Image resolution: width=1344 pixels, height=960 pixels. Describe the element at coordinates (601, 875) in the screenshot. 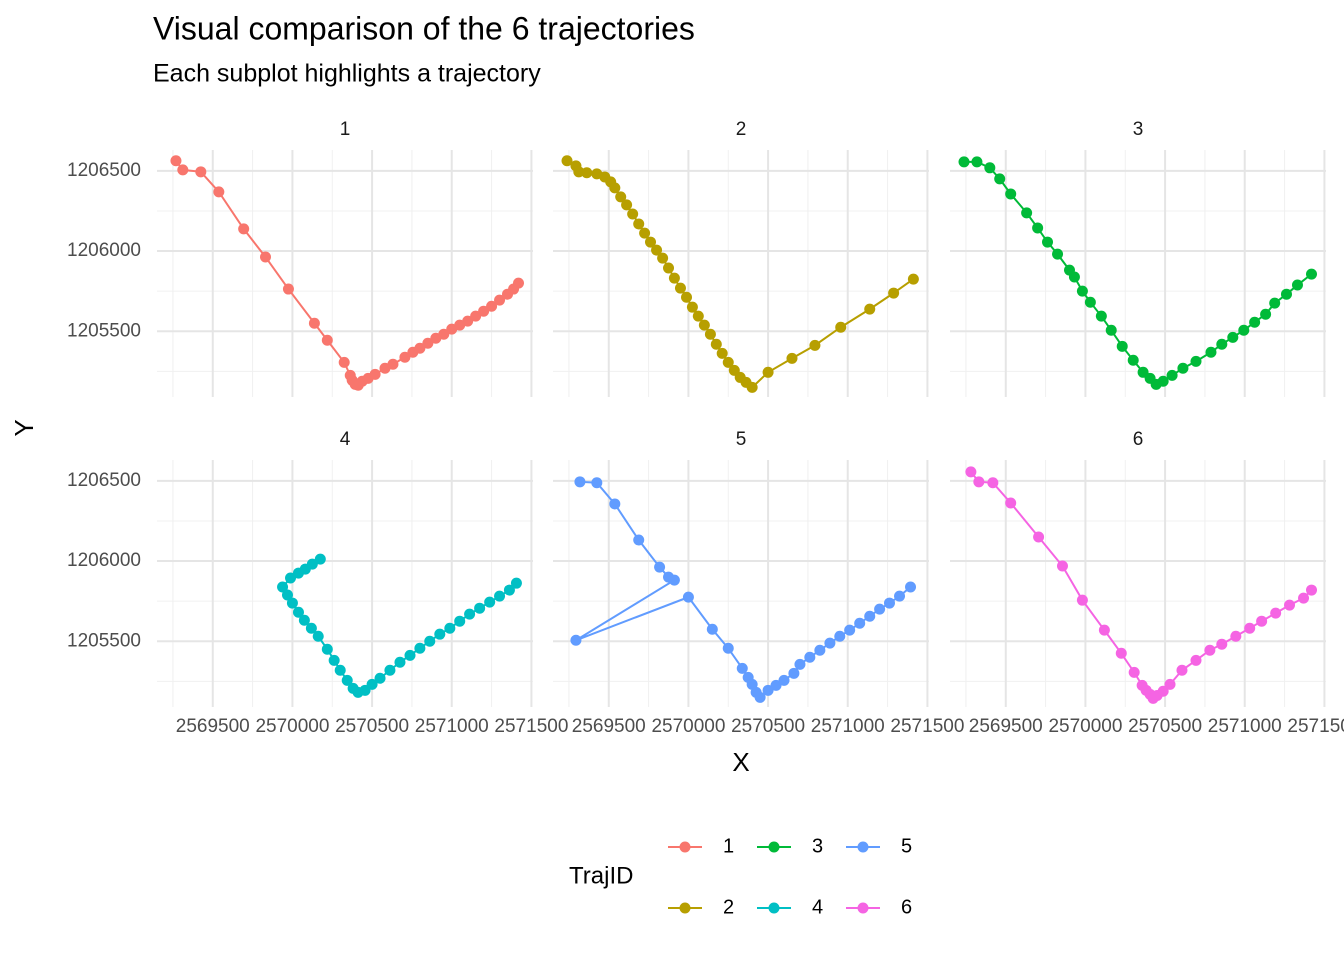

I see `legend-title: TrajID` at that location.